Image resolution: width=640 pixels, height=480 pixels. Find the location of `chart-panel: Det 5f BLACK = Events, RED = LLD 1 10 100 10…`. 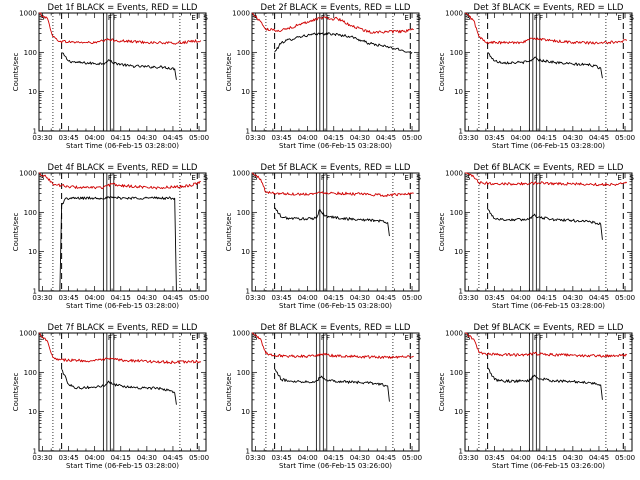

chart-panel: Det 5f BLACK = Events, RED = LLD 1 10 100 10… is located at coordinates (323, 236).